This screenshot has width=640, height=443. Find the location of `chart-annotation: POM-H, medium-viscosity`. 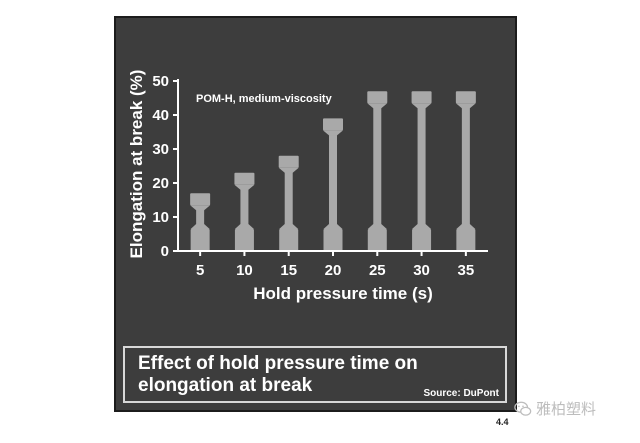

chart-annotation: POM-H, medium-viscosity is located at coordinates (264, 99).